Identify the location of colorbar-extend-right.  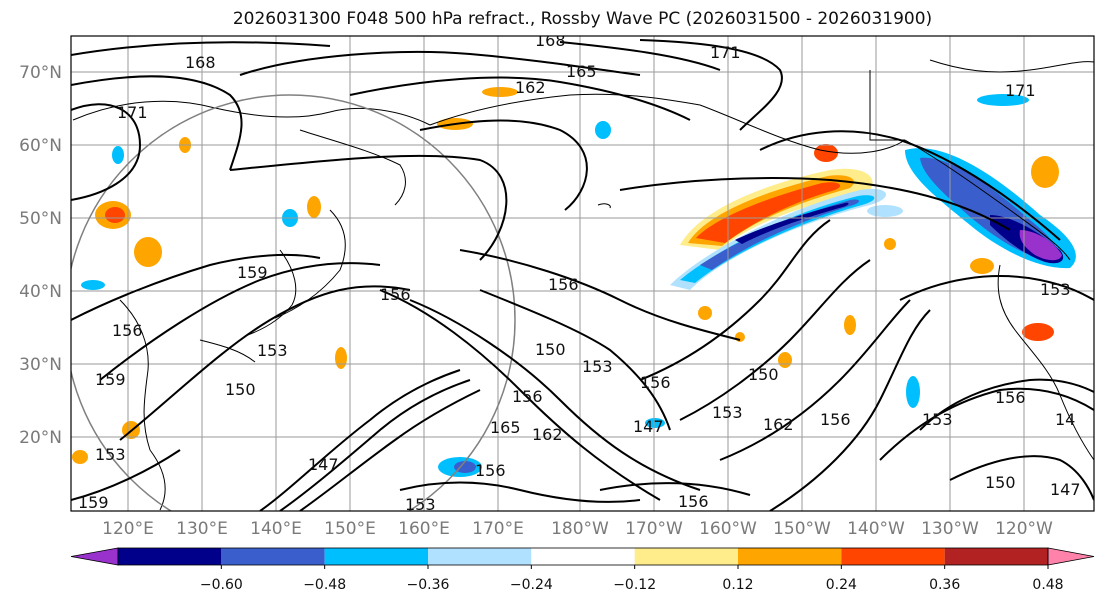
(1071, 556).